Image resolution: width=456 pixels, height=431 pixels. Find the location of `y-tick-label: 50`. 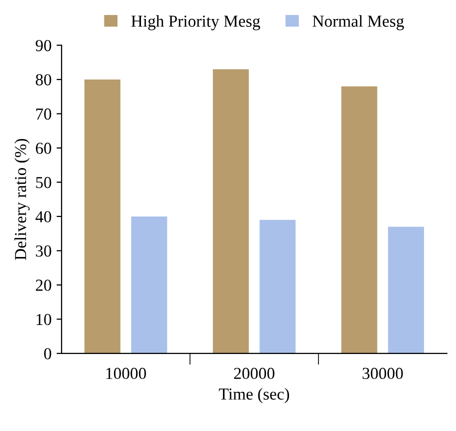

y-tick-label: 50 is located at coordinates (44, 182).